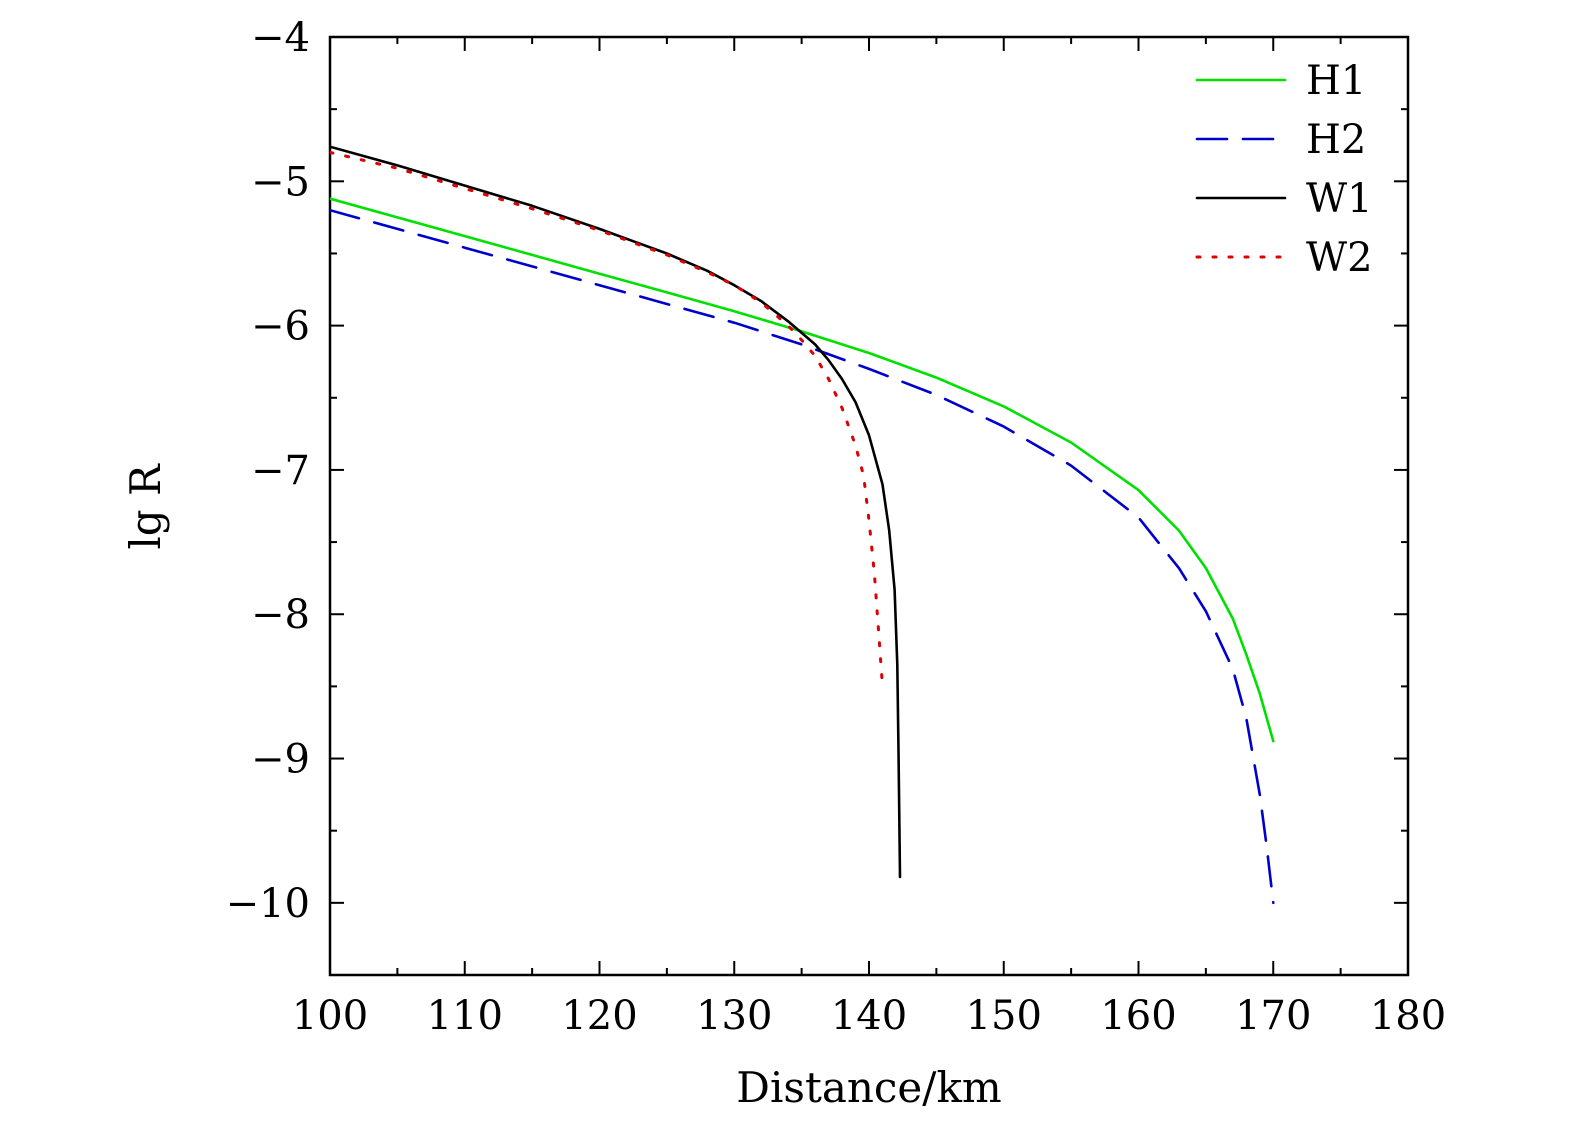 This screenshot has width=1575, height=1132. Describe the element at coordinates (1336, 140) in the screenshot. I see `legend-label-h2: H2` at that location.